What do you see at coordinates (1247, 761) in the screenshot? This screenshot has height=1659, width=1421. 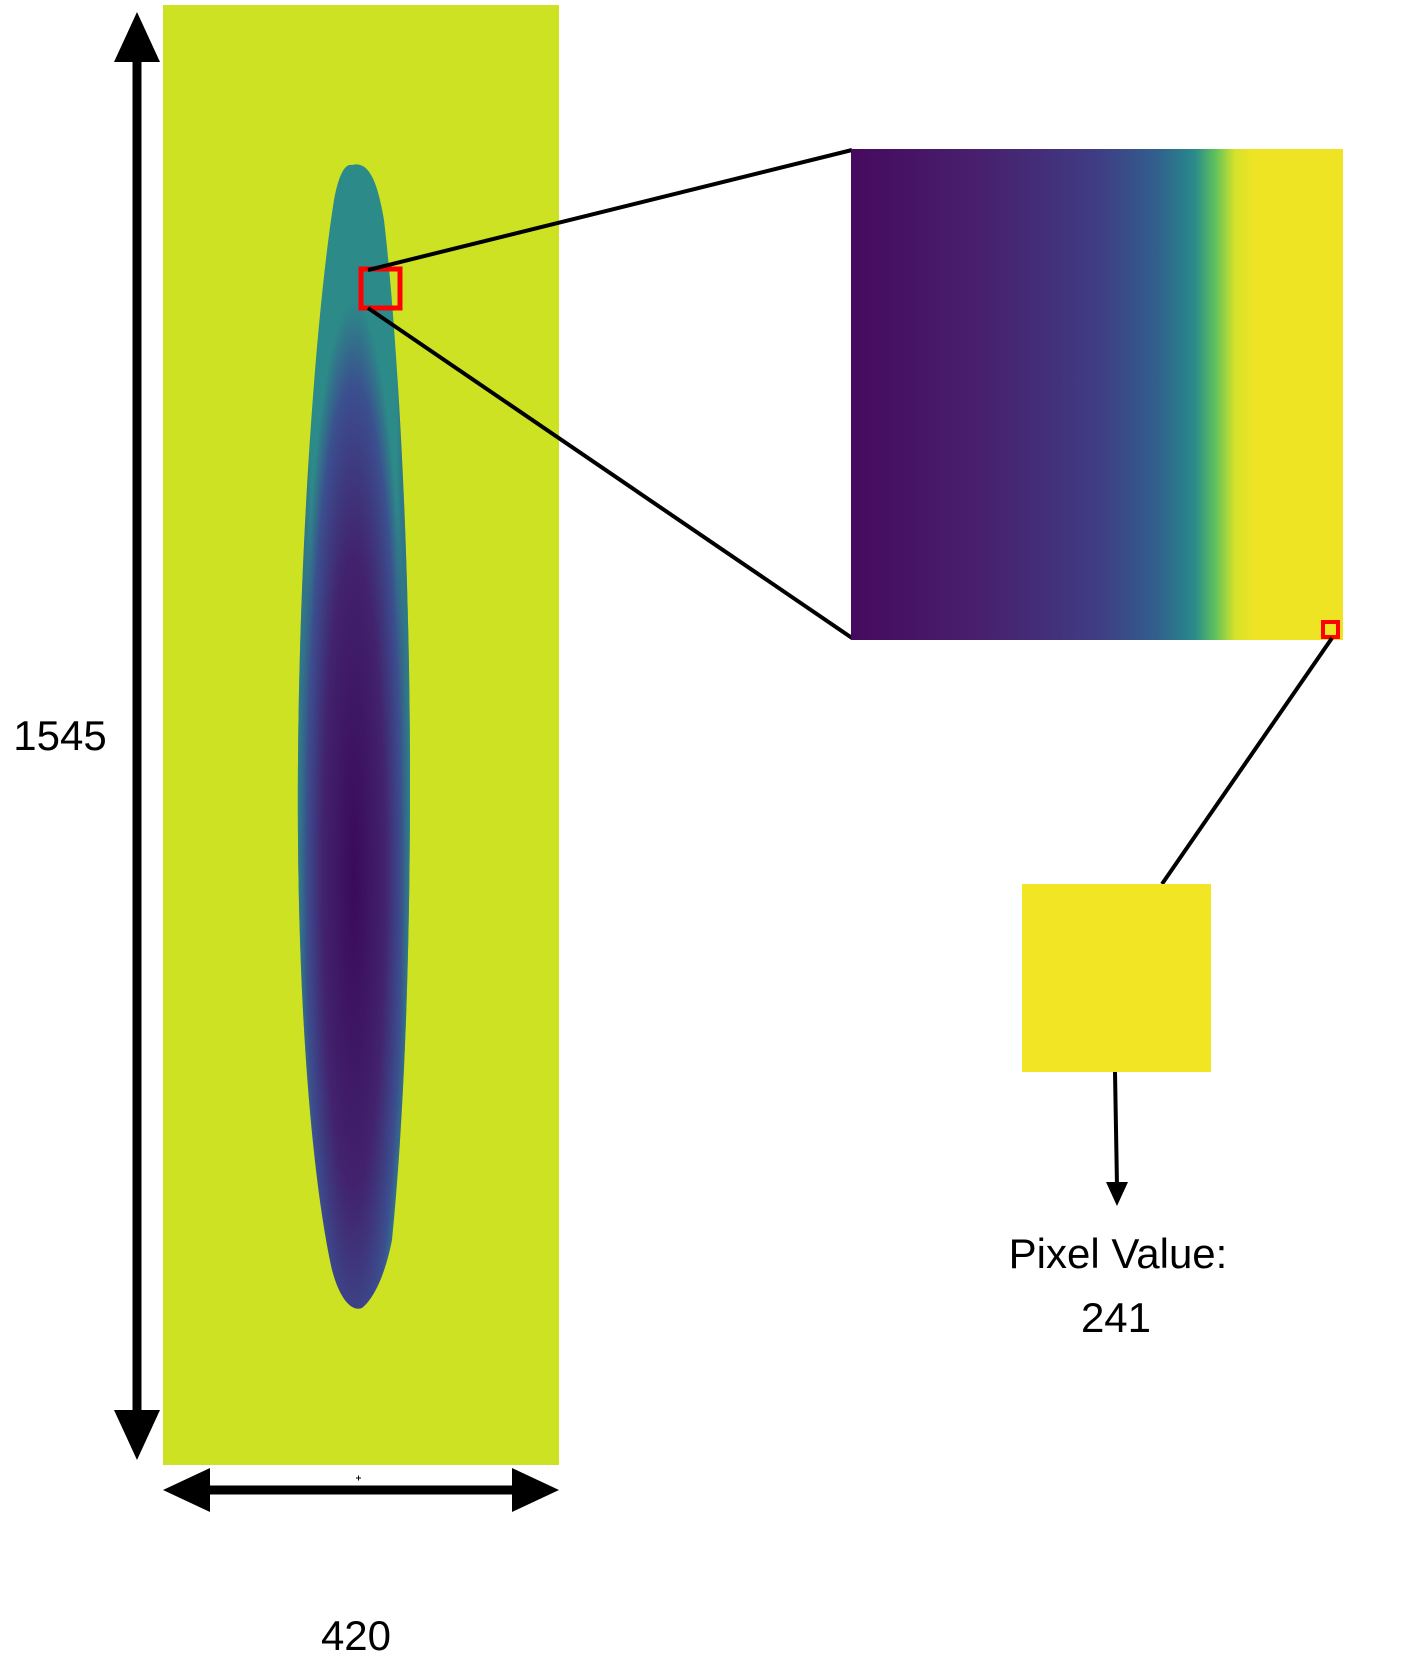 I see `pixel-connector-line` at bounding box center [1247, 761].